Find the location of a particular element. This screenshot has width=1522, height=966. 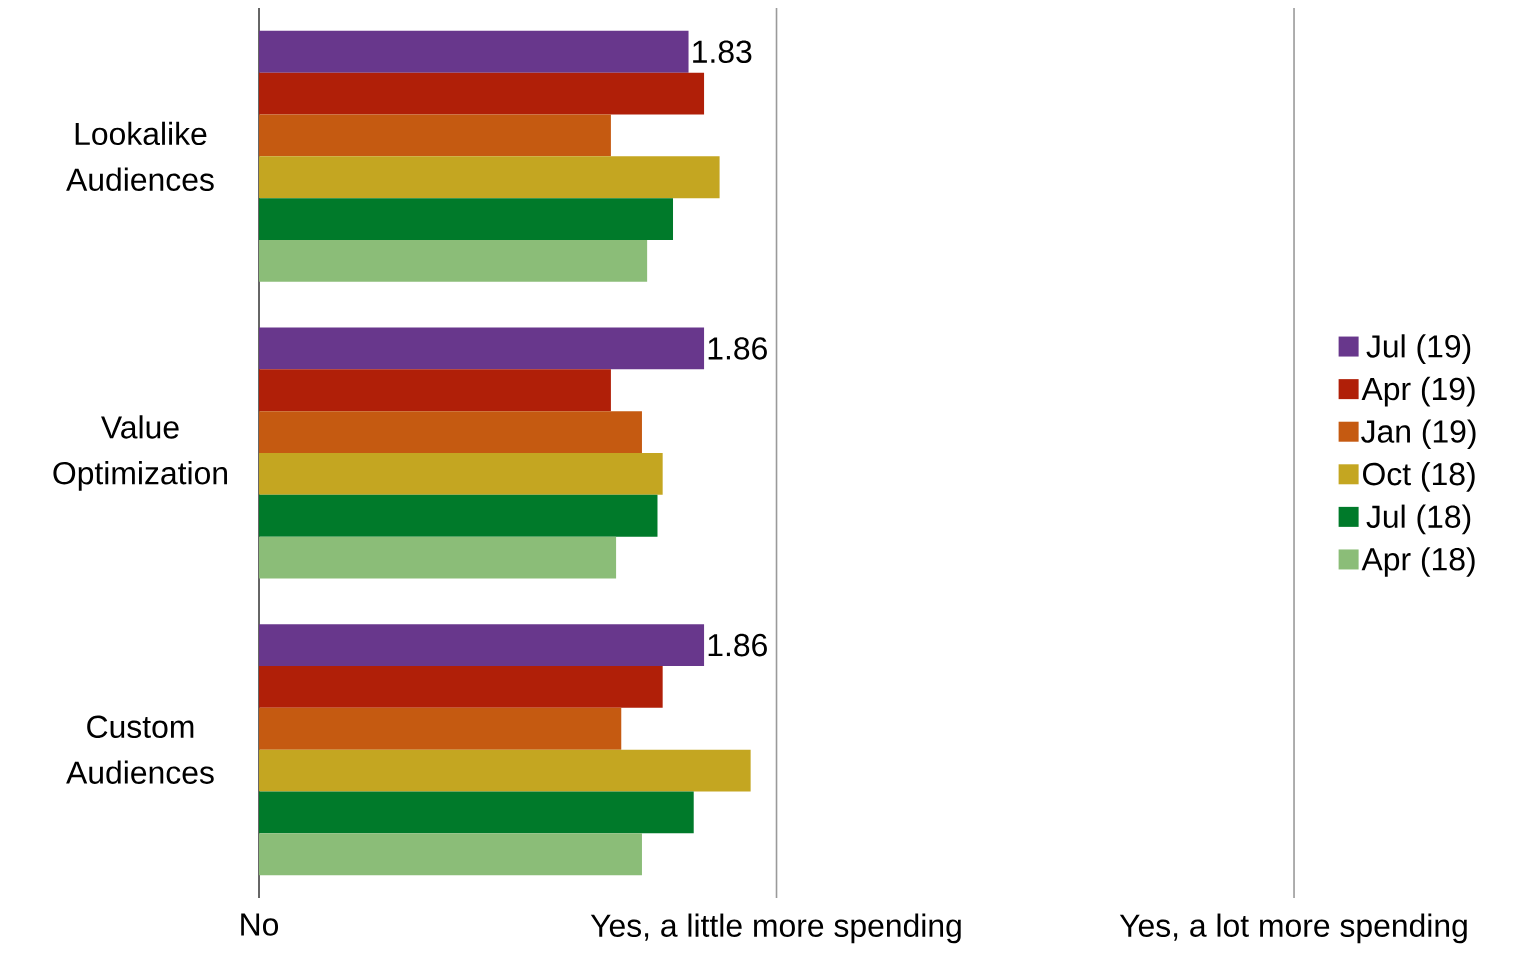

y-tick-label: Lookalike Audiences is located at coordinates (140, 156).